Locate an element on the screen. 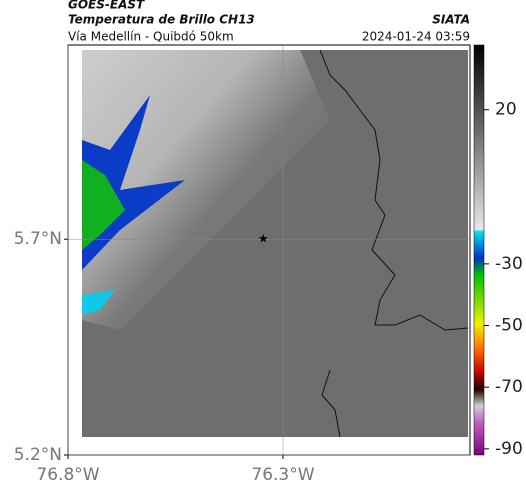  colorbar-tick-label: -90 is located at coordinates (509, 449).